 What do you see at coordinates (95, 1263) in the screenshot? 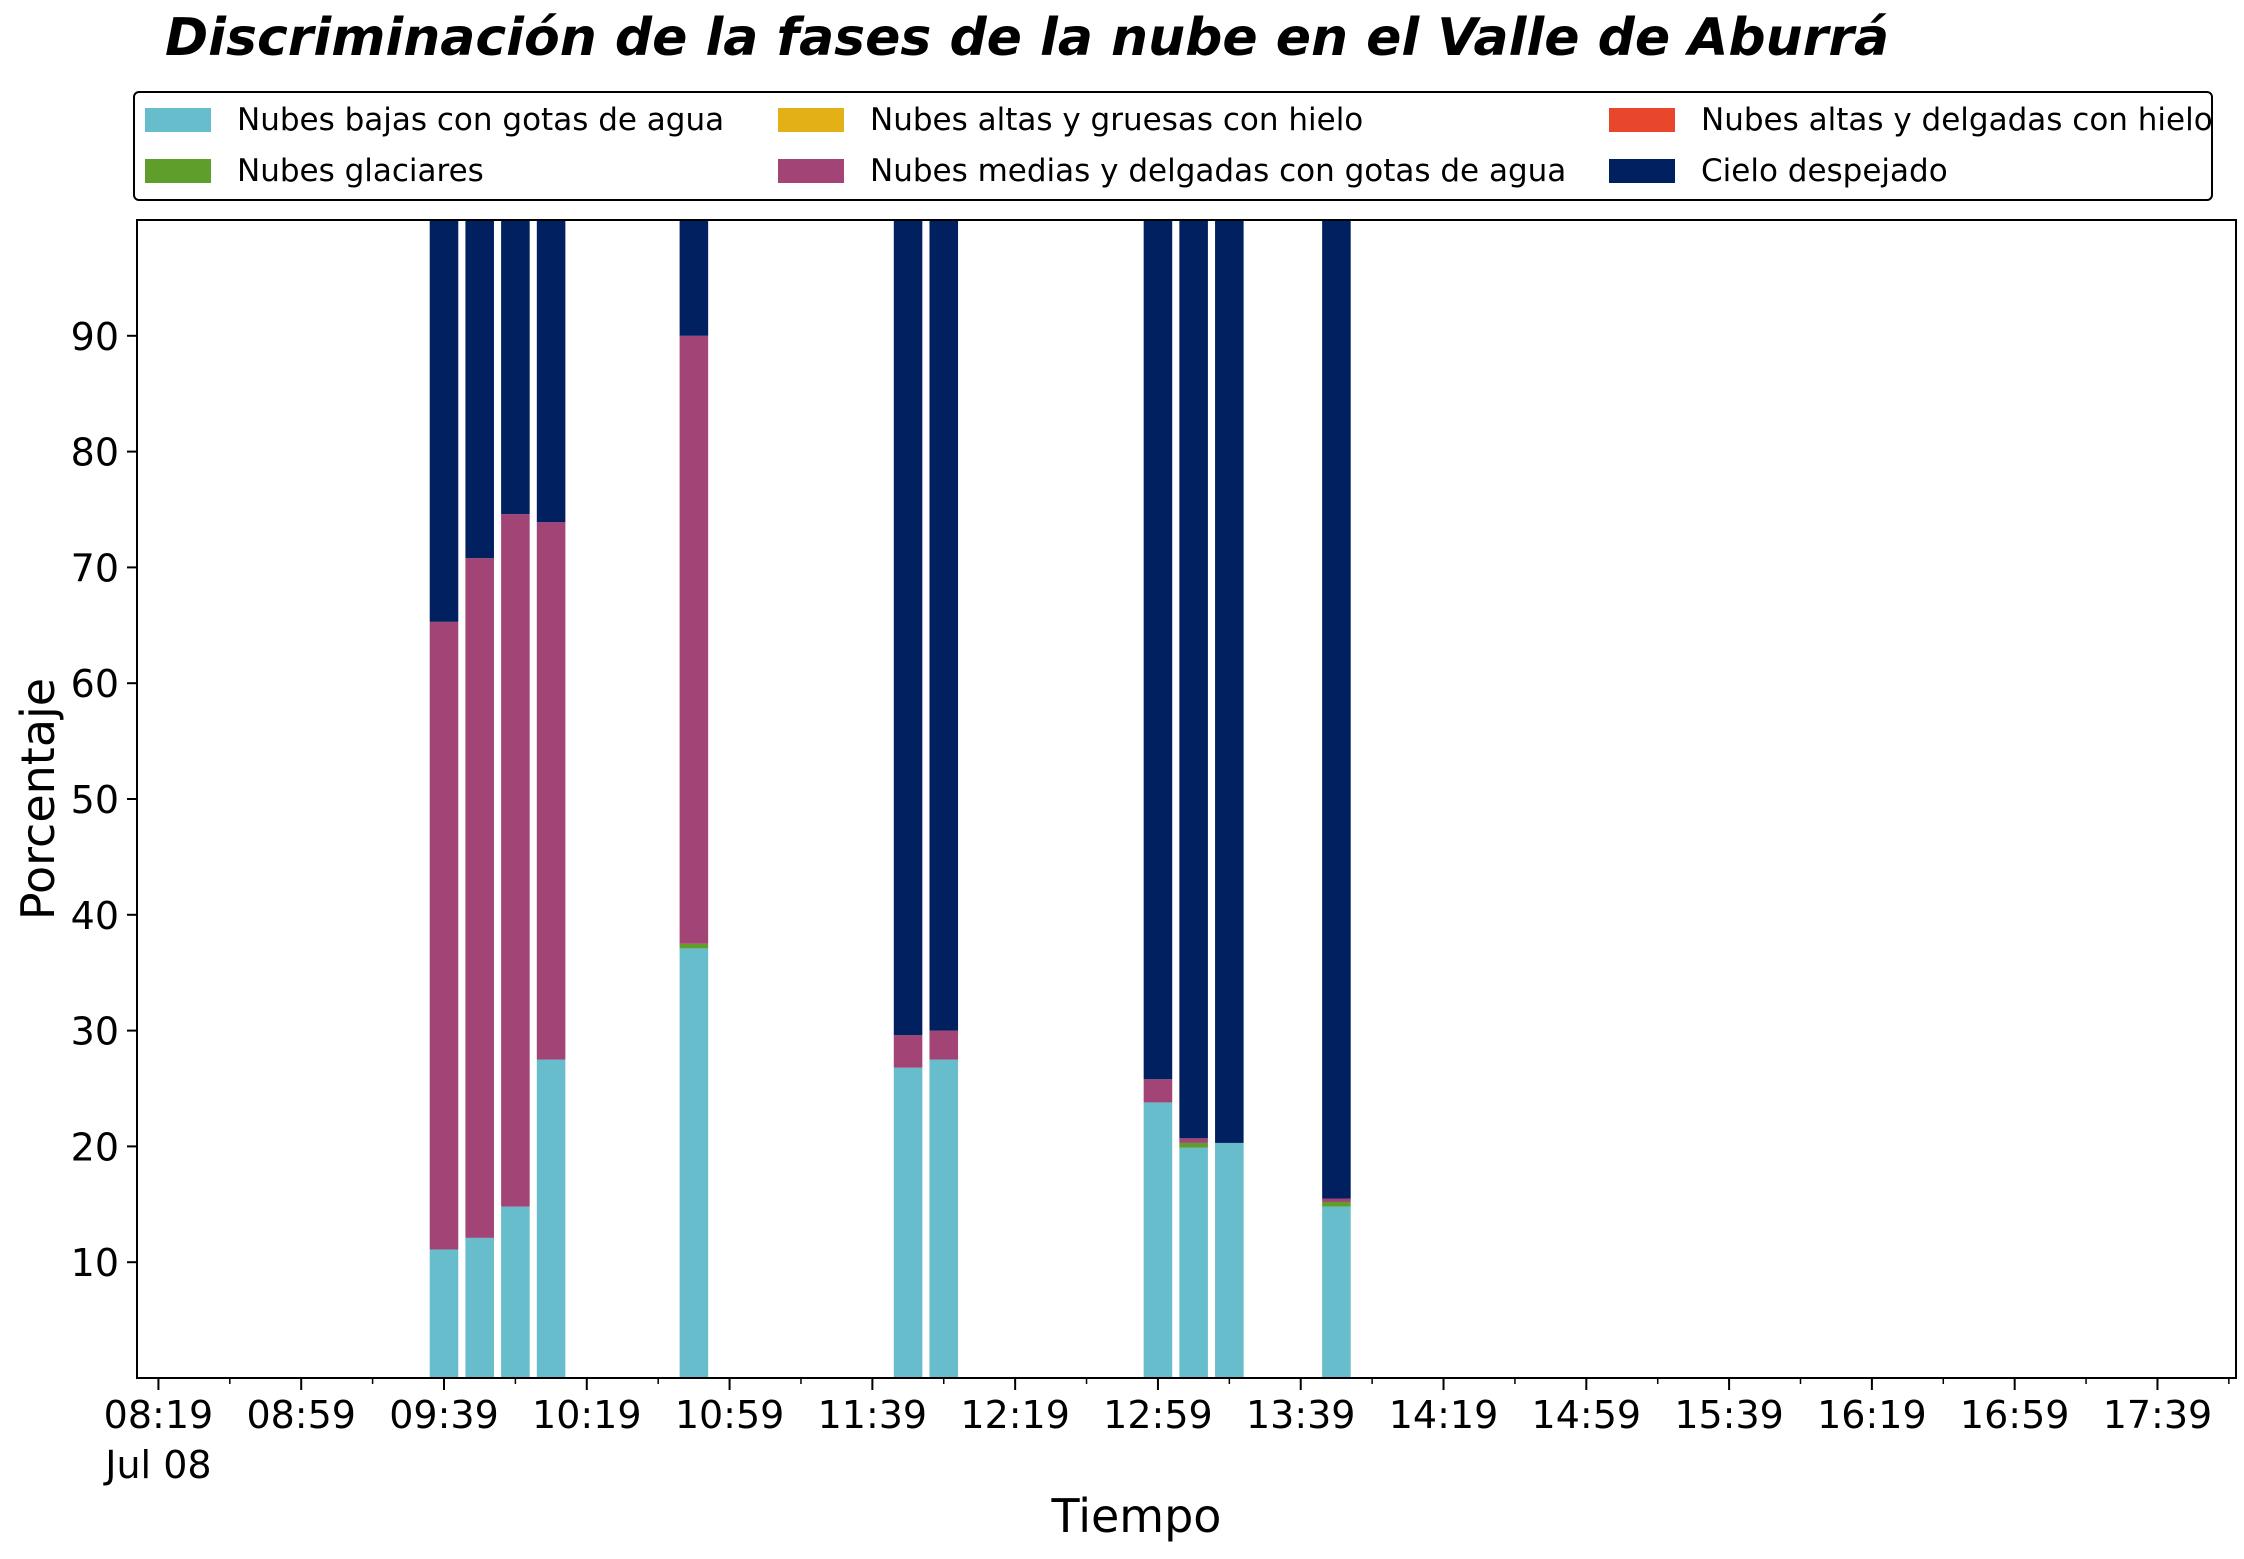
I see `y-tick-label: 10` at bounding box center [95, 1263].